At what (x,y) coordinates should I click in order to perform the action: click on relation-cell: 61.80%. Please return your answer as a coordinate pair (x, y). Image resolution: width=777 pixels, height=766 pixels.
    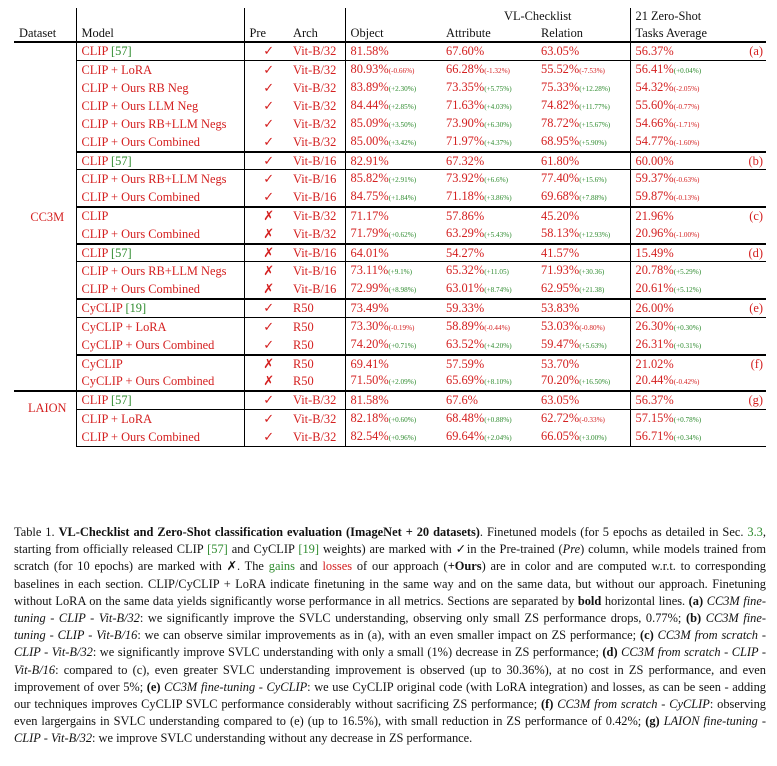
    Looking at the image, I should click on (583, 160).